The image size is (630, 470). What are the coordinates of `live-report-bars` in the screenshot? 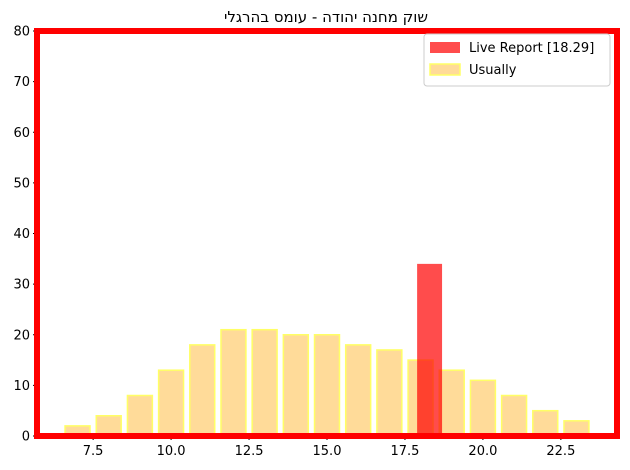 It's located at (430, 349).